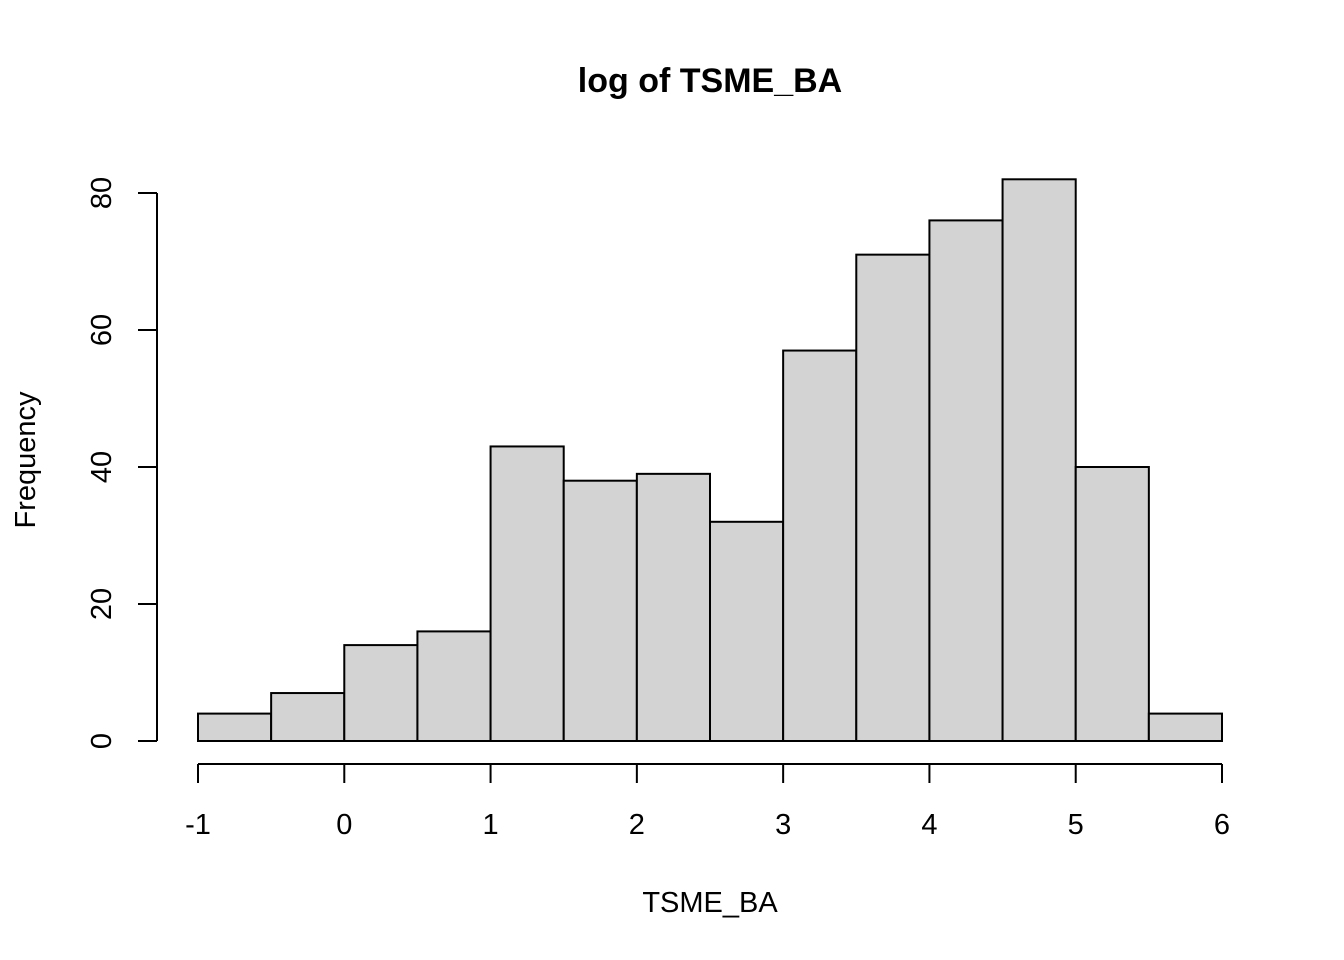 This screenshot has width=1344, height=960. I want to click on y-axis-label: Frequency, so click(26, 460).